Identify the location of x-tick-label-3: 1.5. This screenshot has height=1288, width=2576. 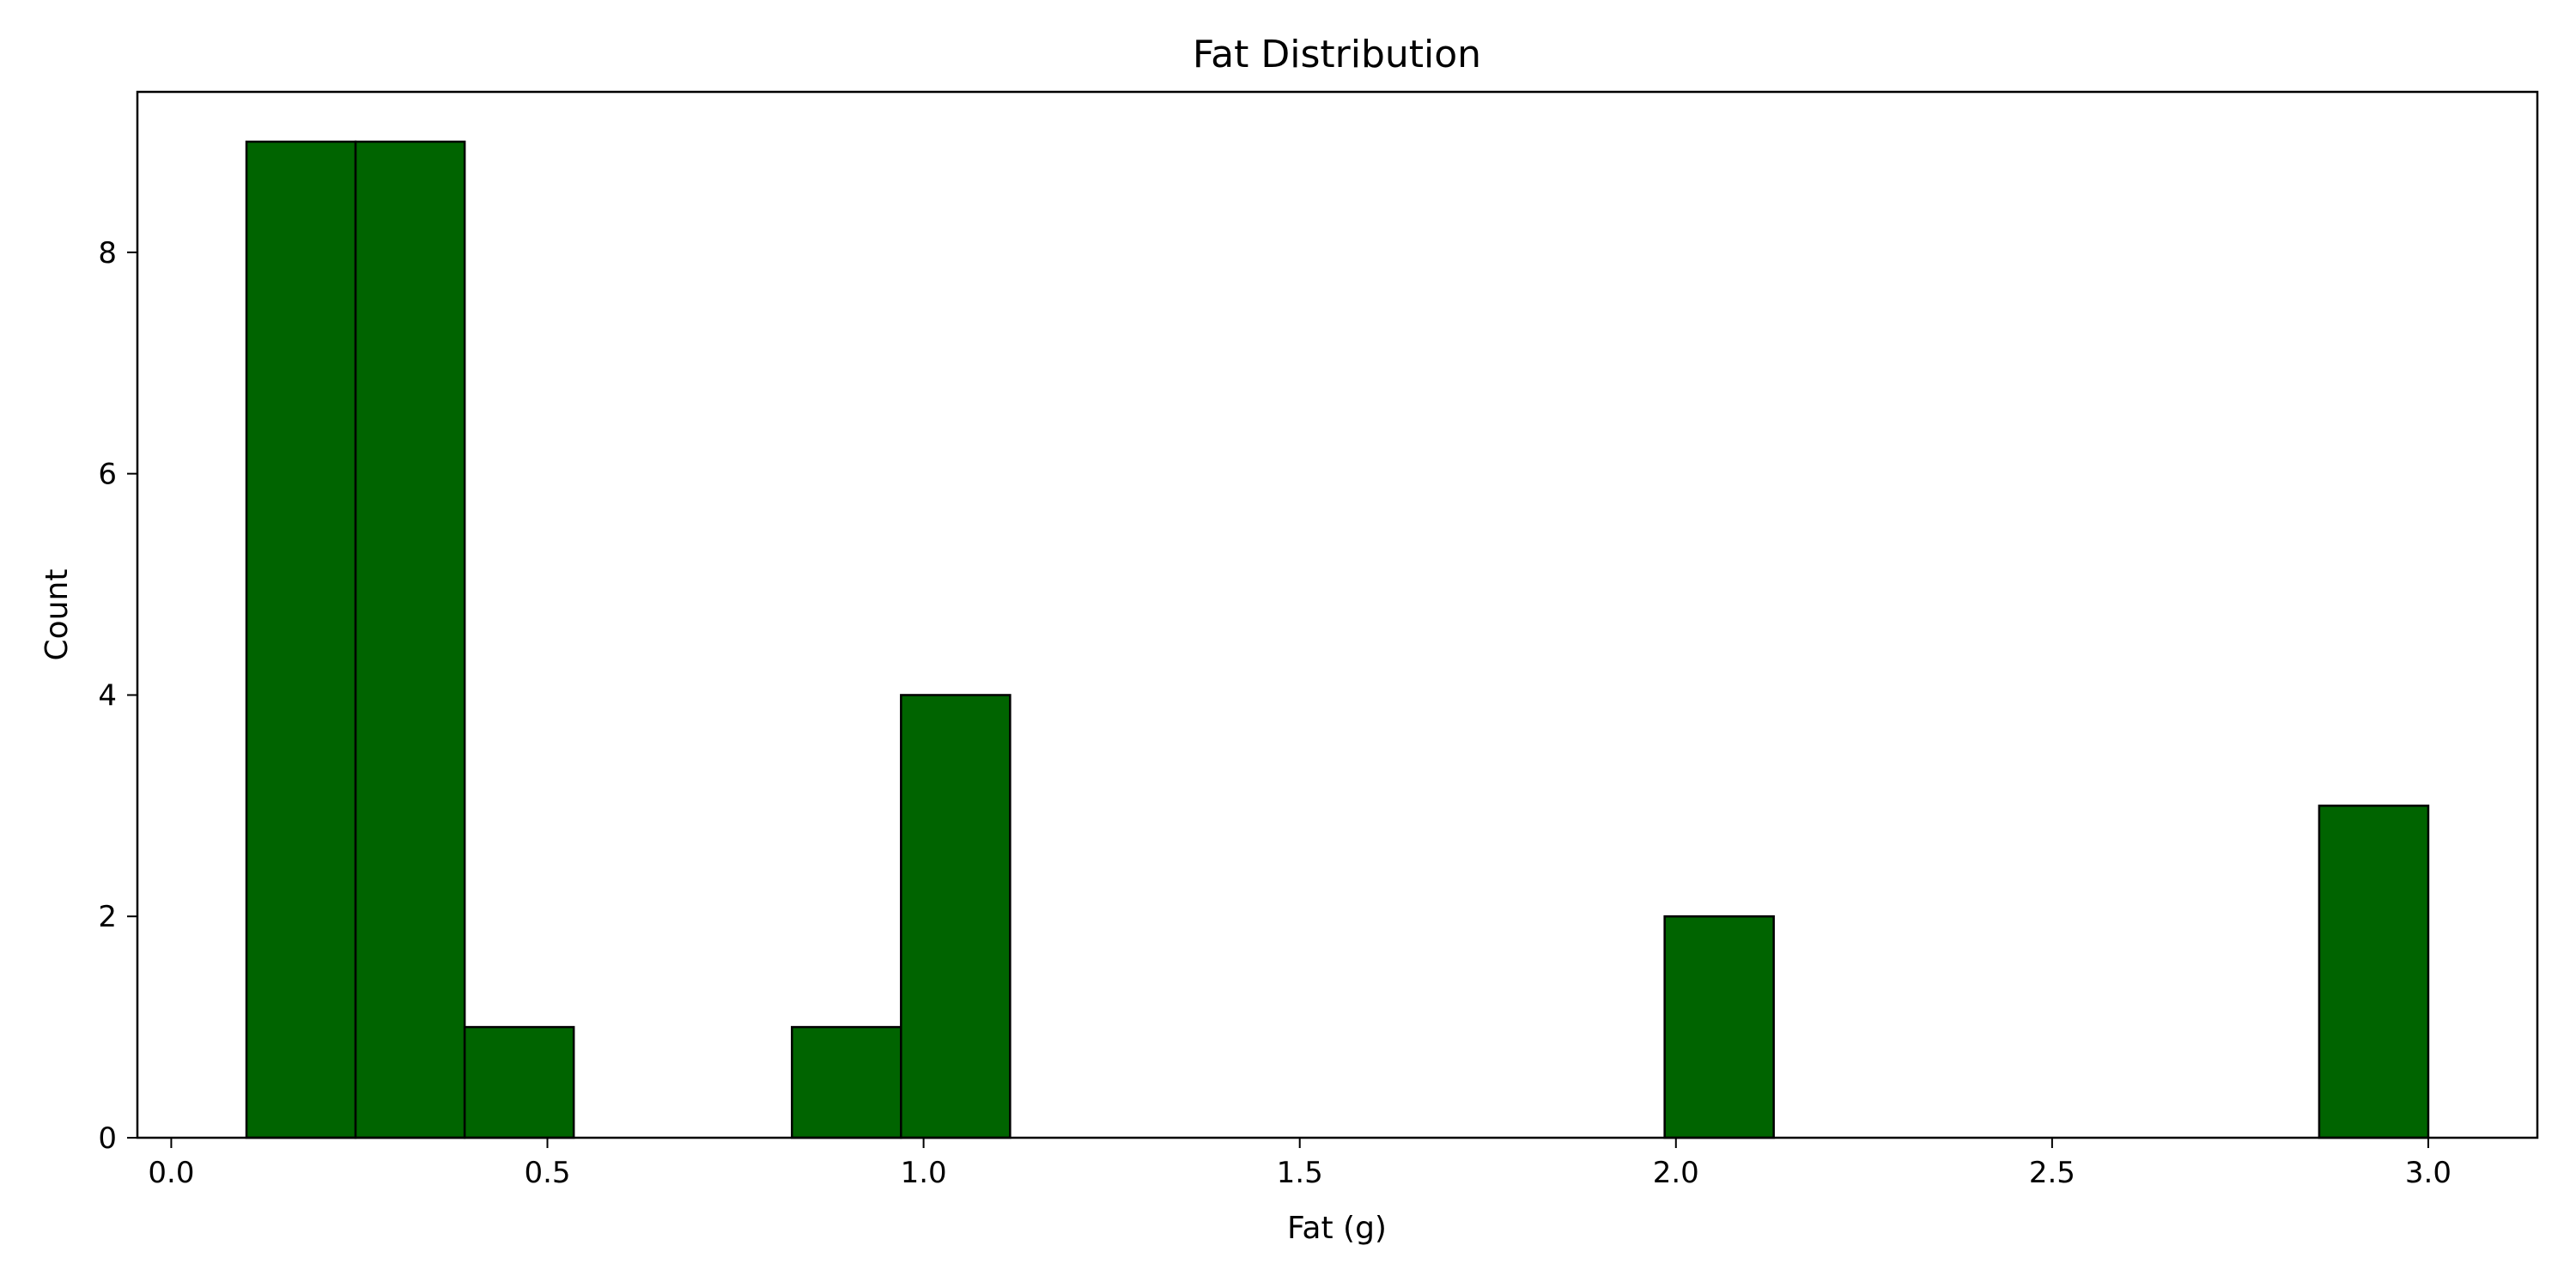
(1300, 1173).